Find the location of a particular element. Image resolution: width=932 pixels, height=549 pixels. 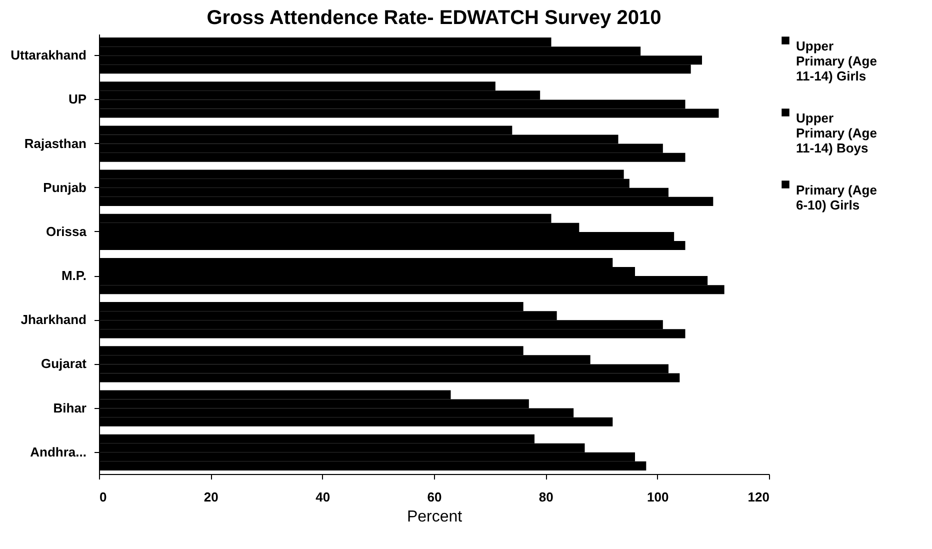

y-tick-label: Jharkhand is located at coordinates (53, 320).